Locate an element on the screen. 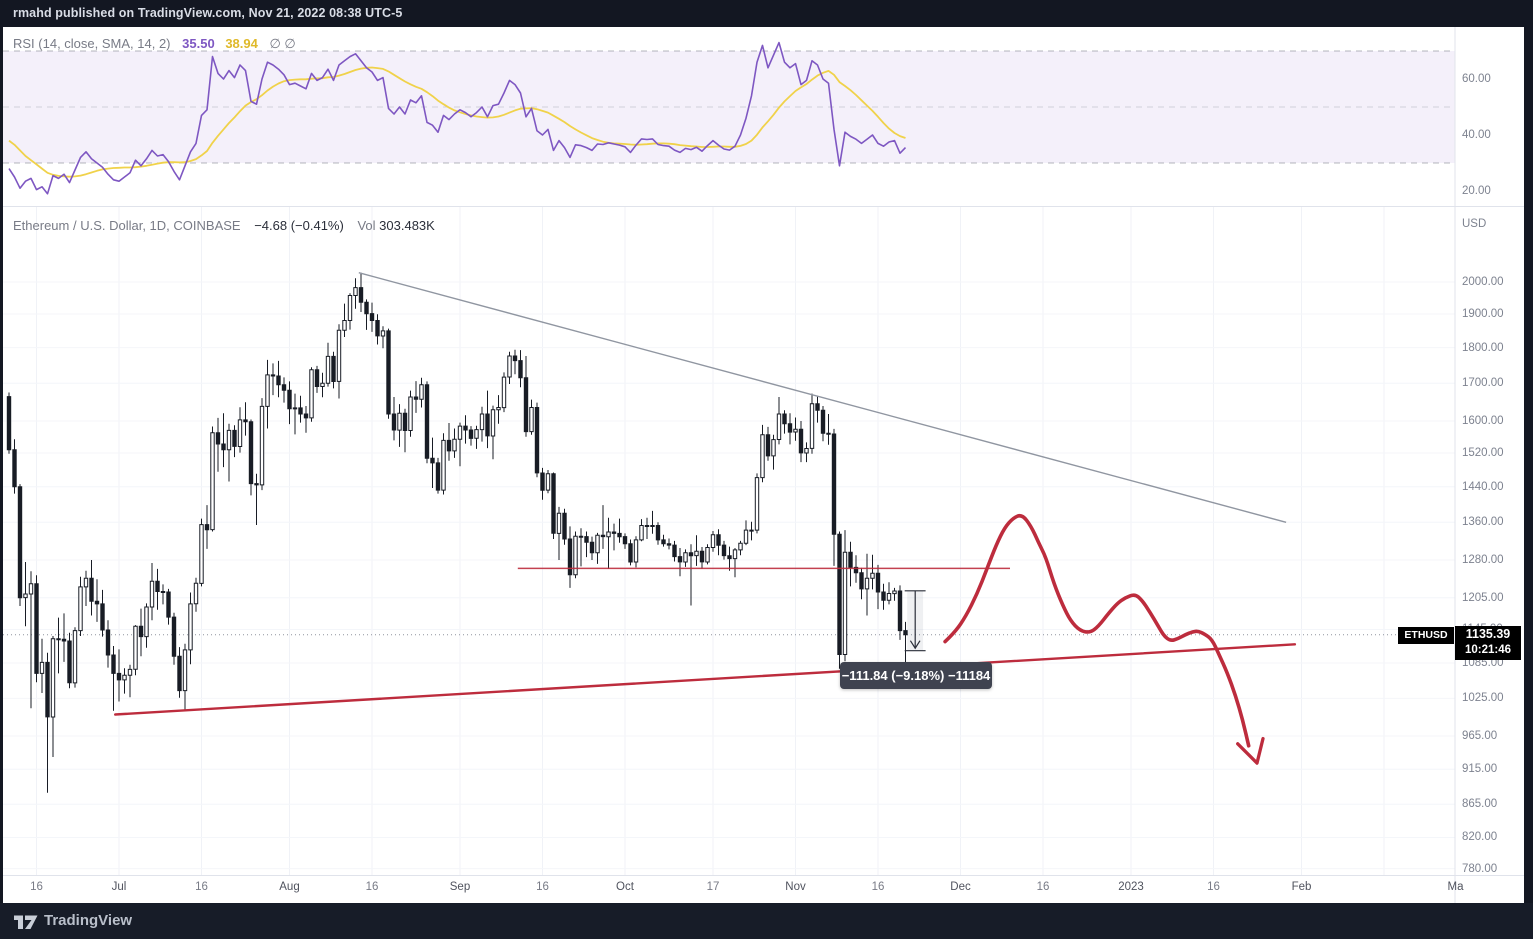 This screenshot has width=1533, height=939. time-axis-label: Nov is located at coordinates (795, 887).